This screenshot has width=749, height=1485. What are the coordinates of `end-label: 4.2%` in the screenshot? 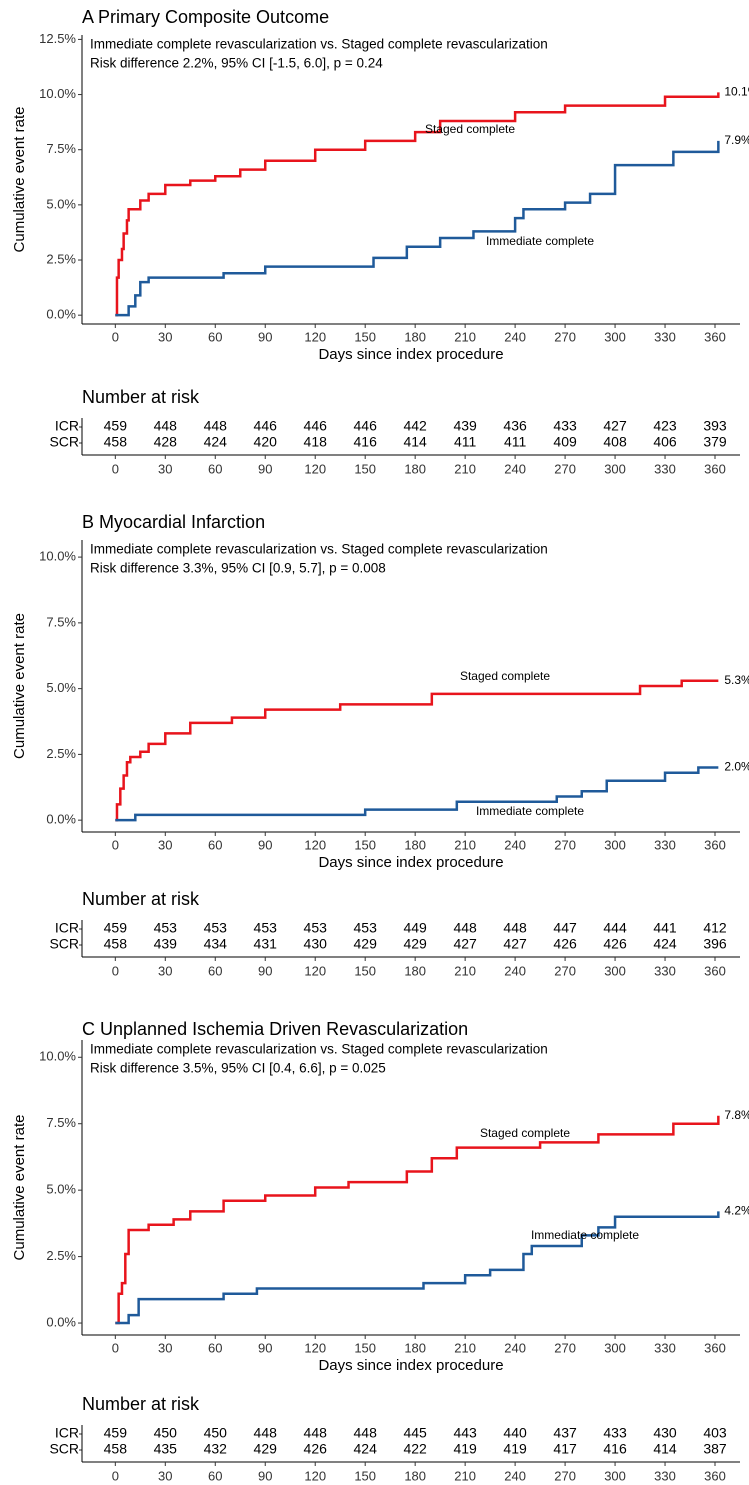 It's located at (736, 1211).